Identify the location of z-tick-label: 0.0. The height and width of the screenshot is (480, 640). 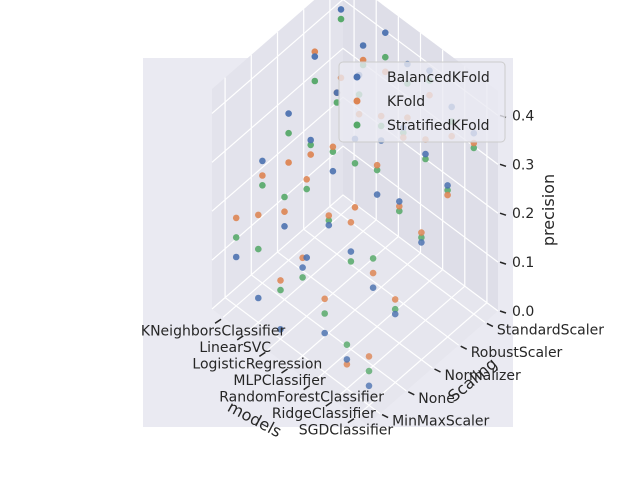
(523, 312).